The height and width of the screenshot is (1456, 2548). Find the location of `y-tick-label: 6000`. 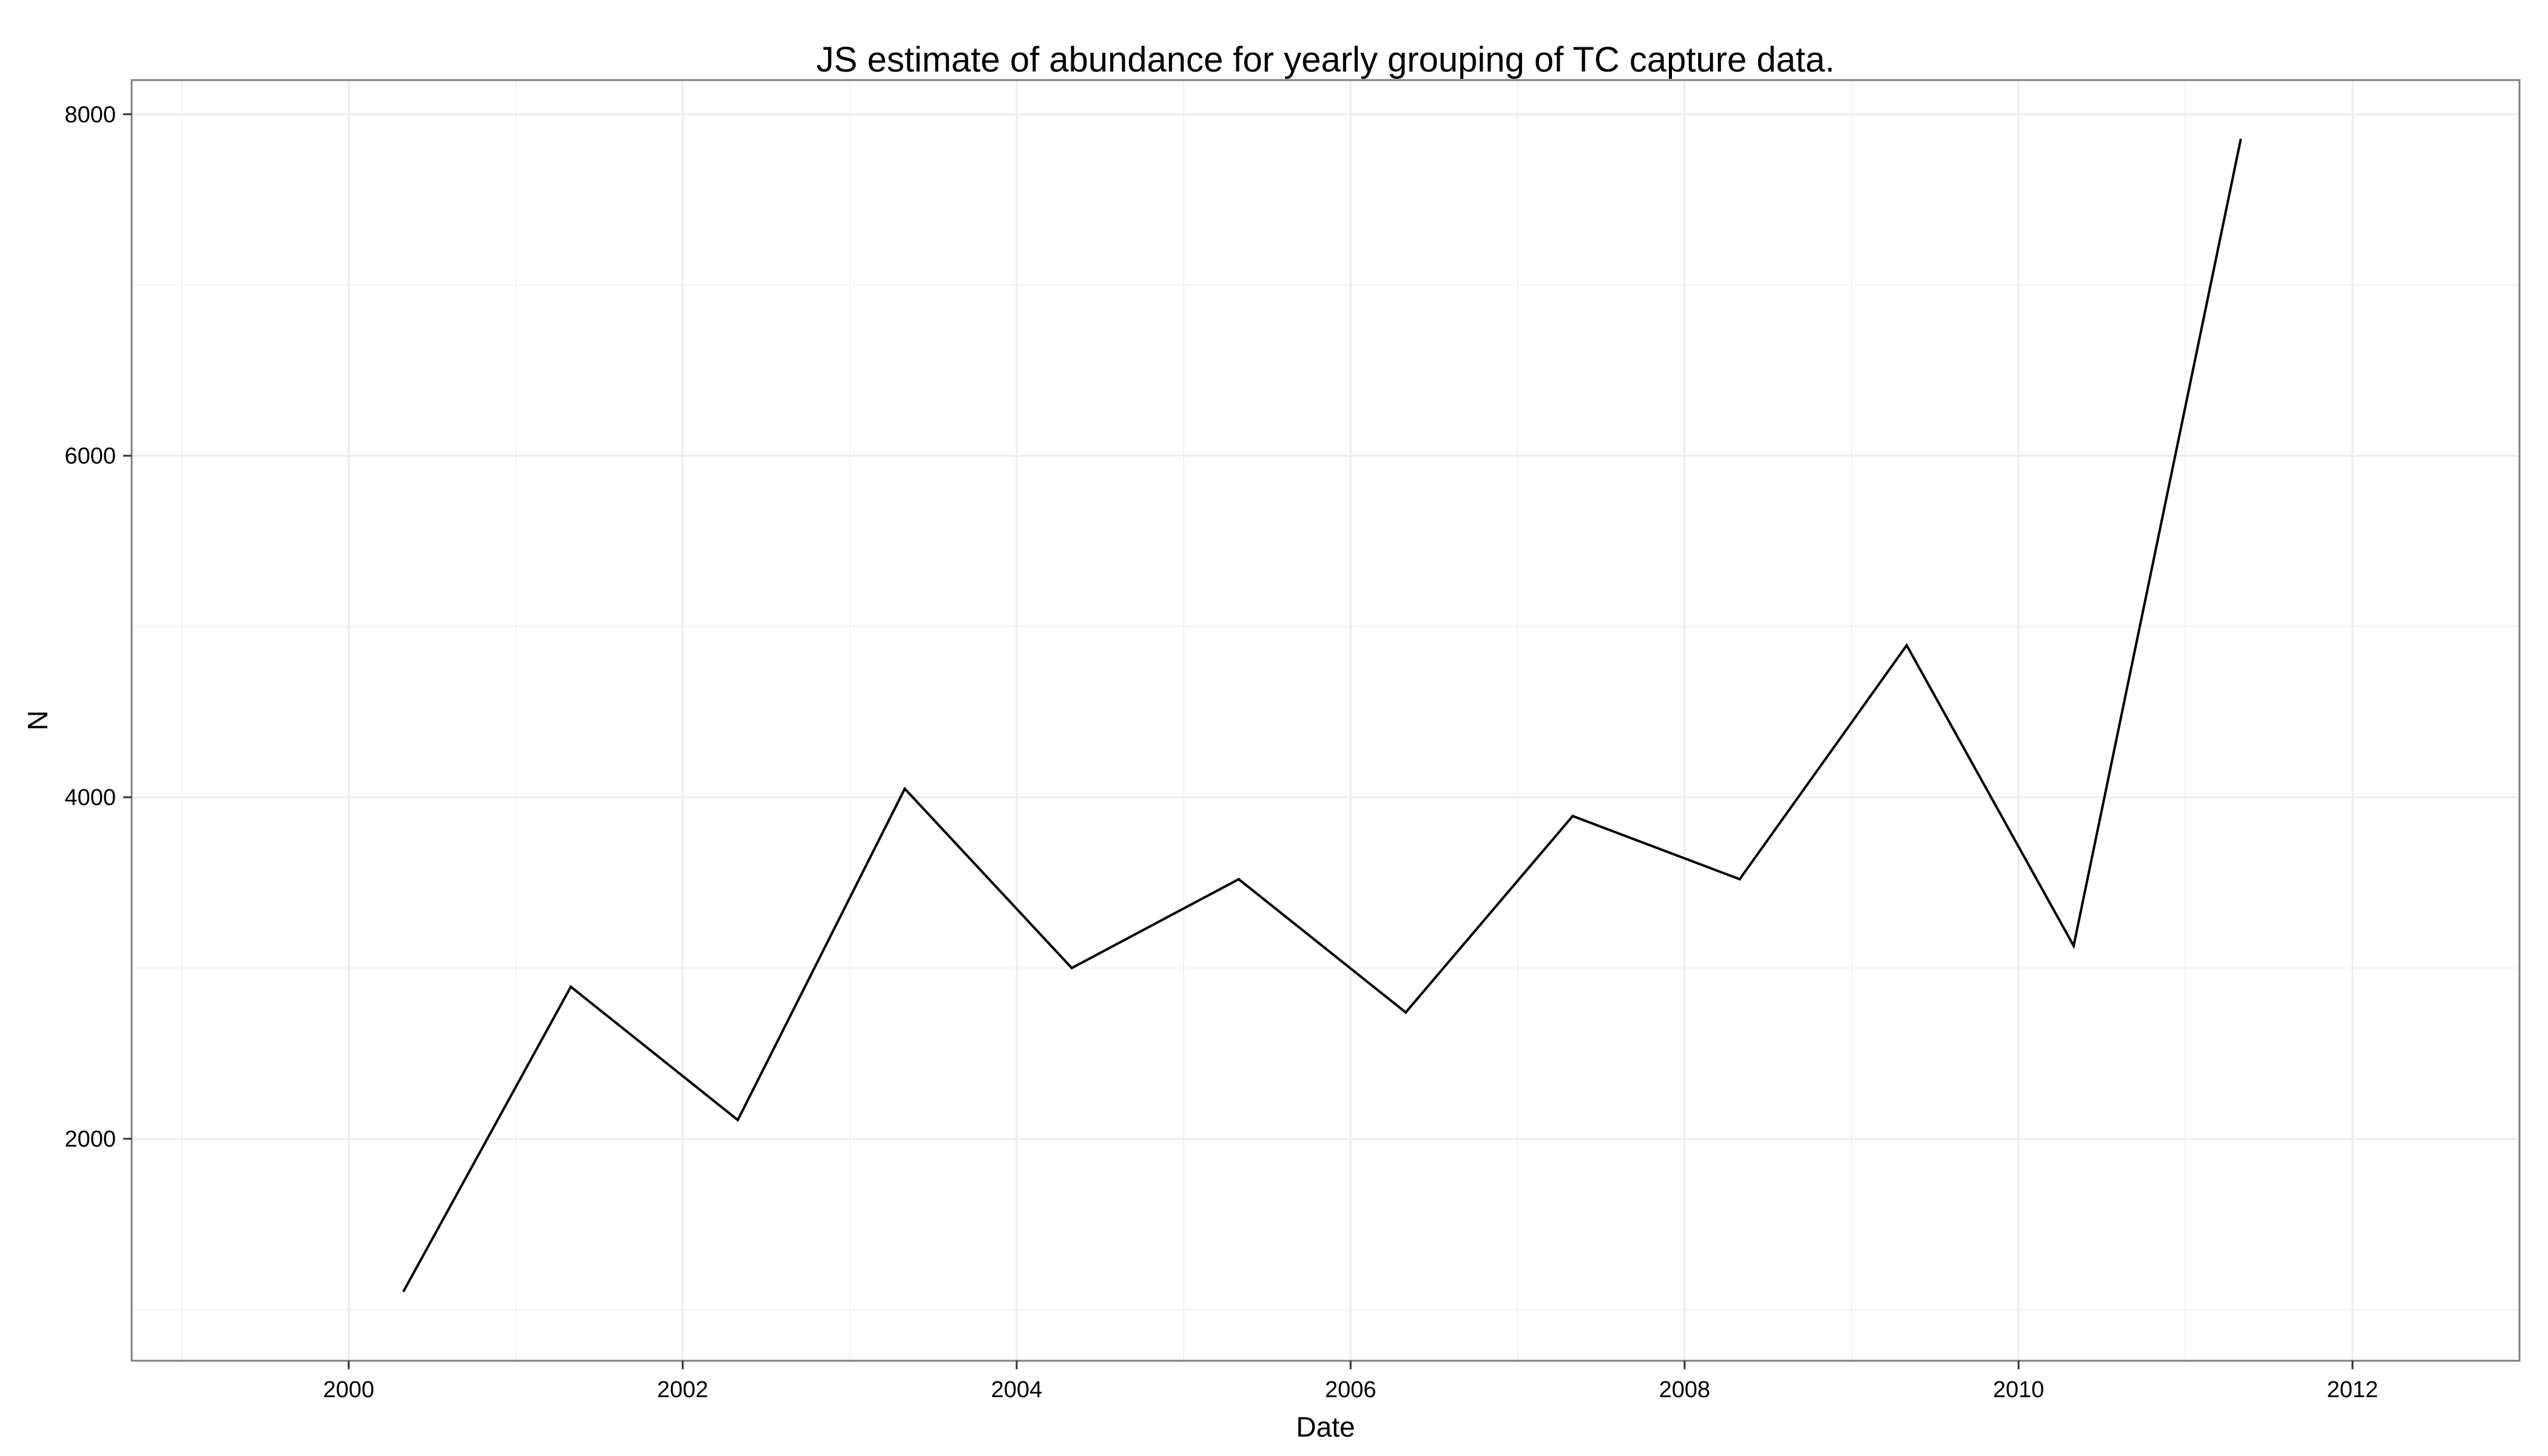

y-tick-label: 6000 is located at coordinates (90, 456).